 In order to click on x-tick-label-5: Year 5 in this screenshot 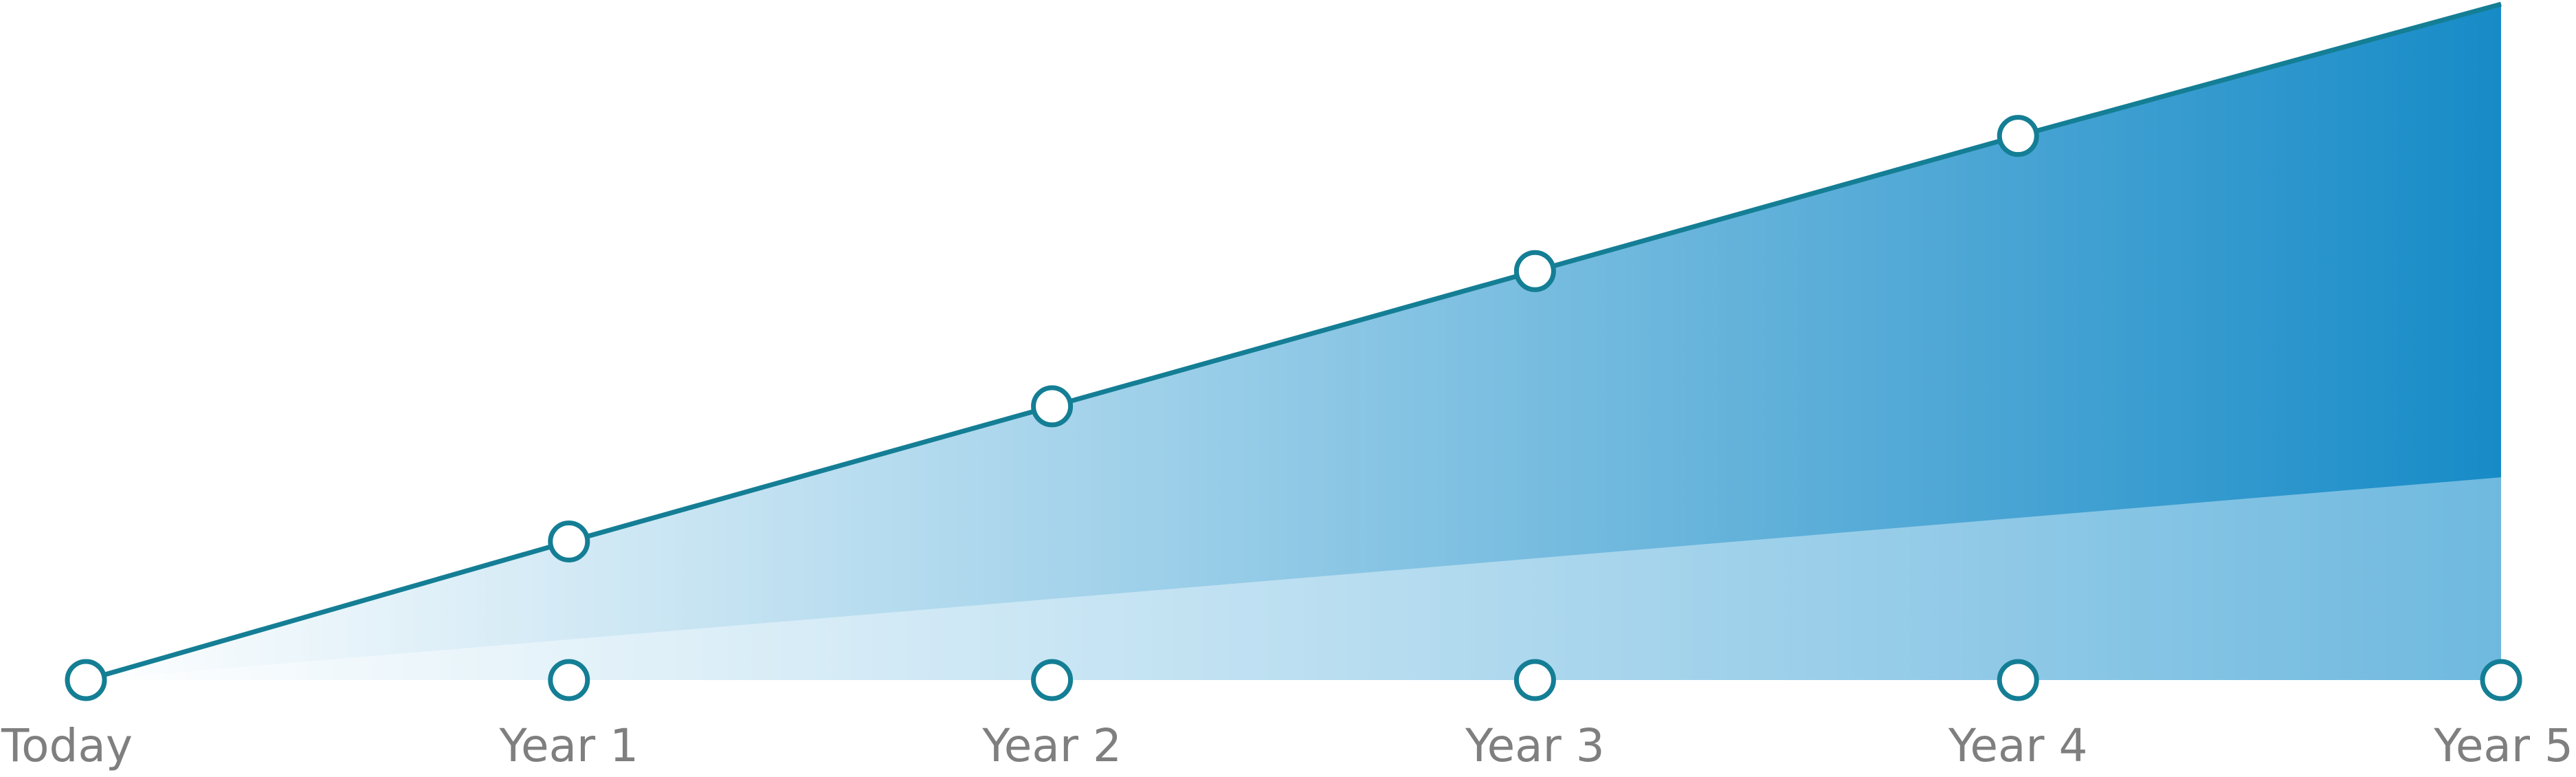, I will do `click(2503, 745)`.